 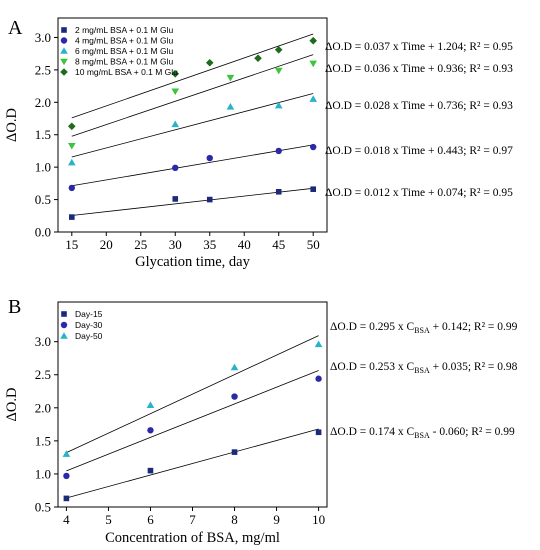 What do you see at coordinates (386, 327) in the screenshot?
I see `equation-pre: = 0.295 x C` at bounding box center [386, 327].